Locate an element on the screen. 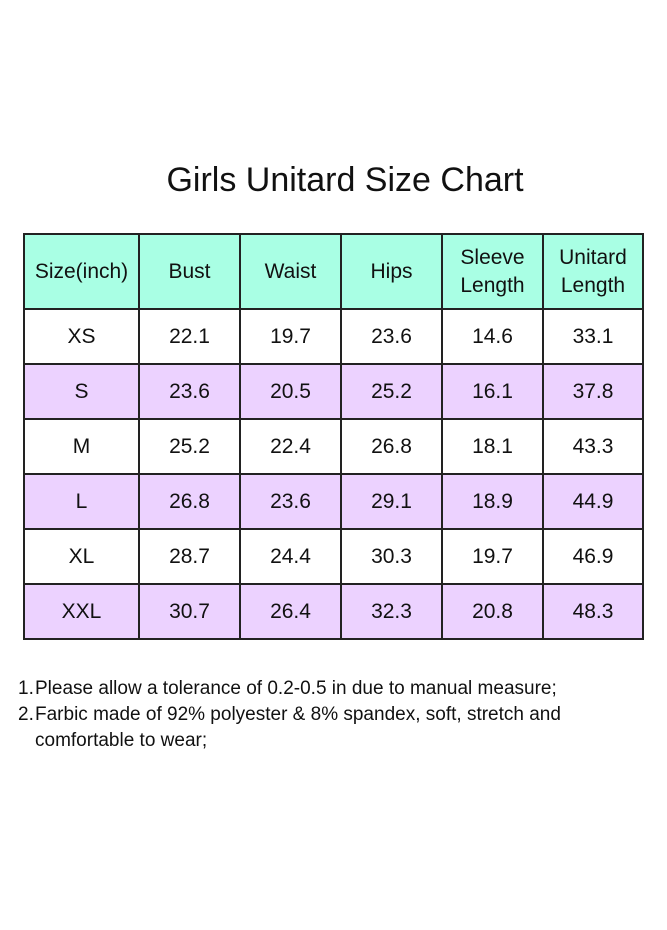 The width and height of the screenshot is (667, 930). sleeve-length-cell: 18.9 is located at coordinates (492, 501).